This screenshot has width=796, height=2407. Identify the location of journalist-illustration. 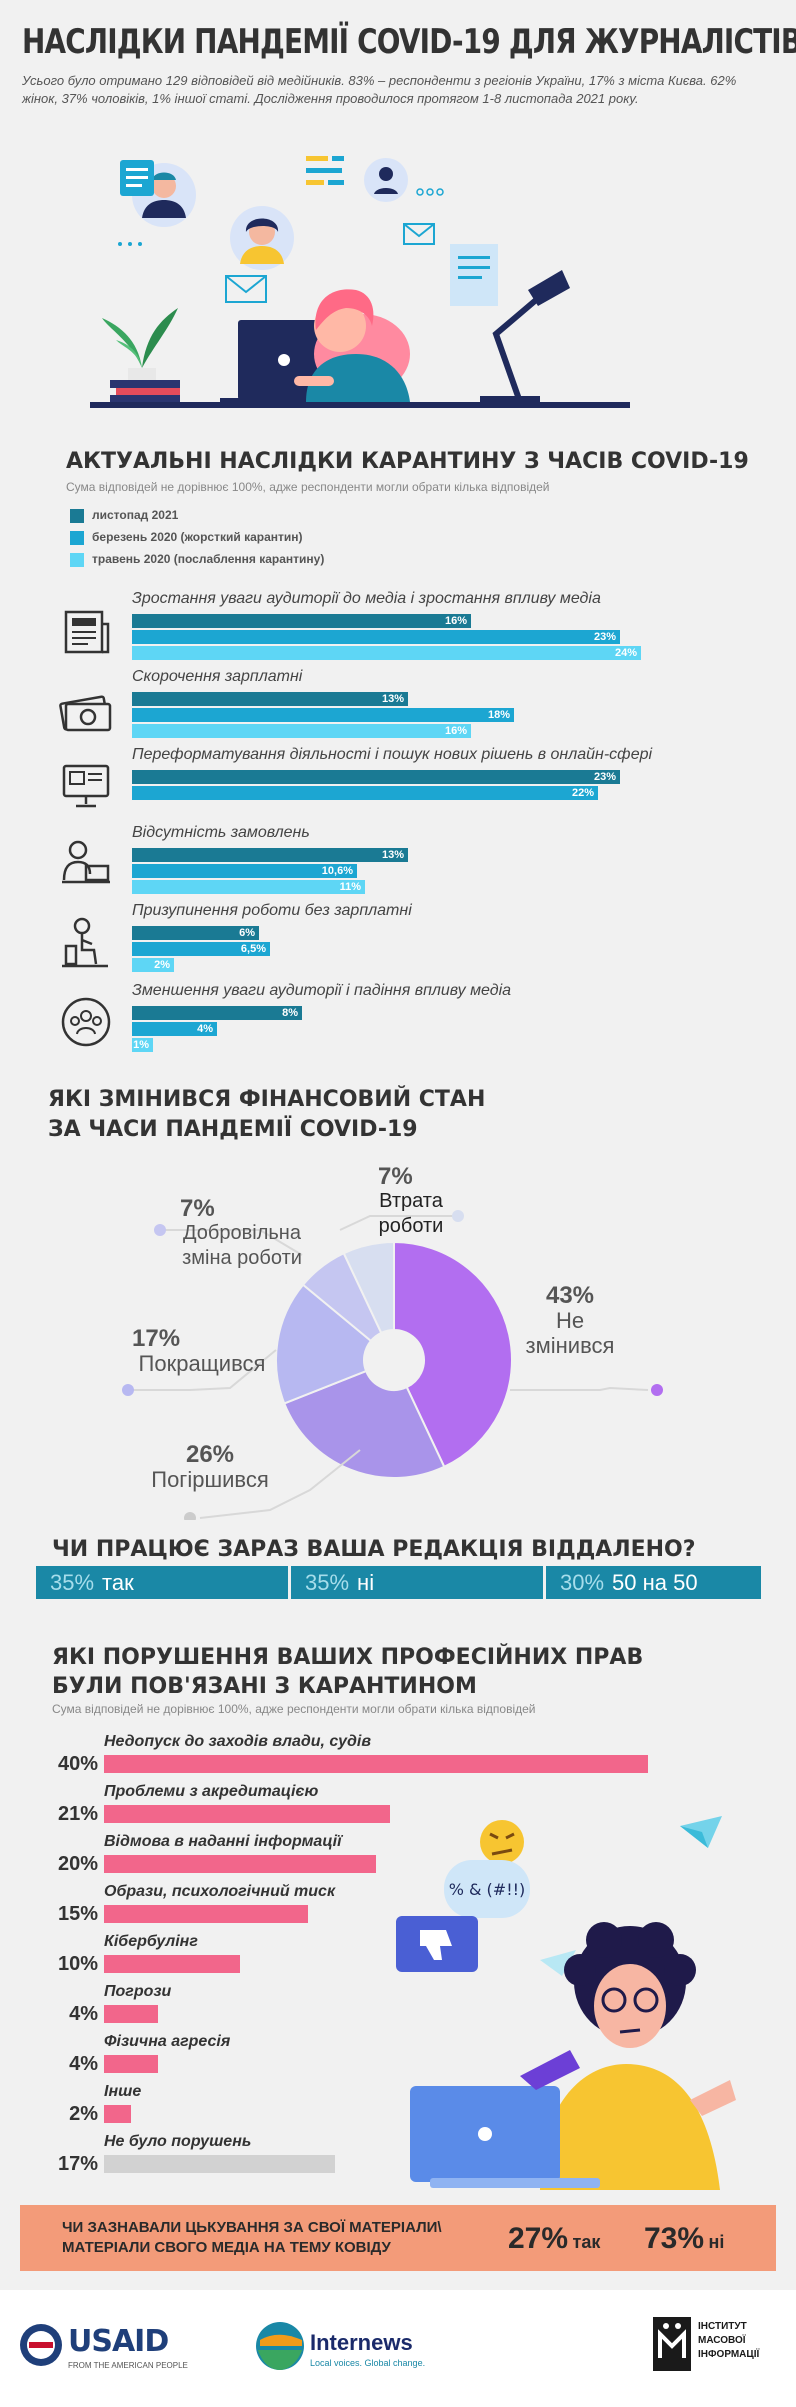
(630, 2056).